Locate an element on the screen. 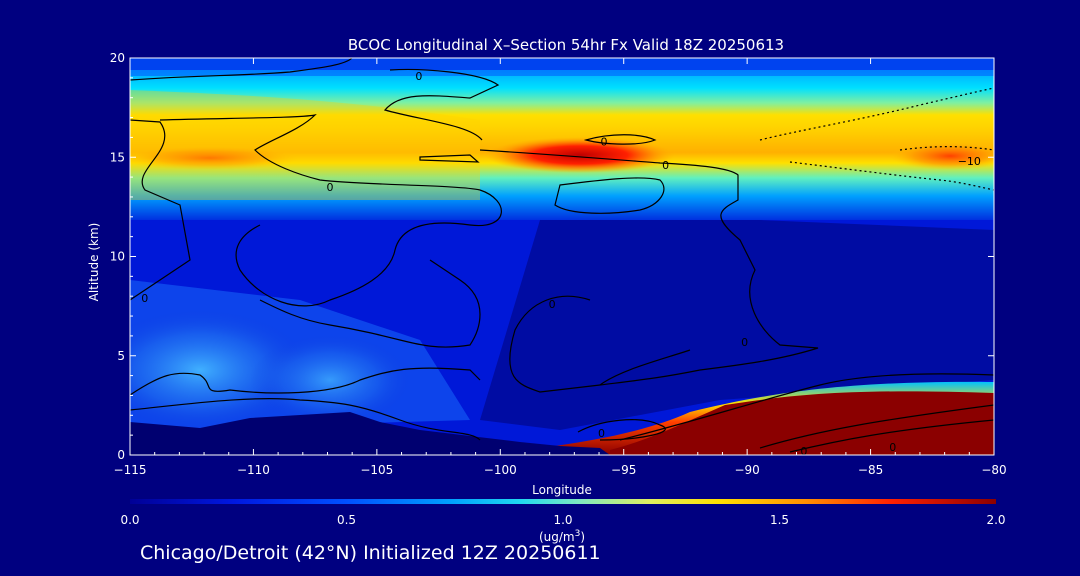 Image resolution: width=1080 pixels, height=576 pixels. colorbar-tick-label: 1.0 is located at coordinates (562, 520).